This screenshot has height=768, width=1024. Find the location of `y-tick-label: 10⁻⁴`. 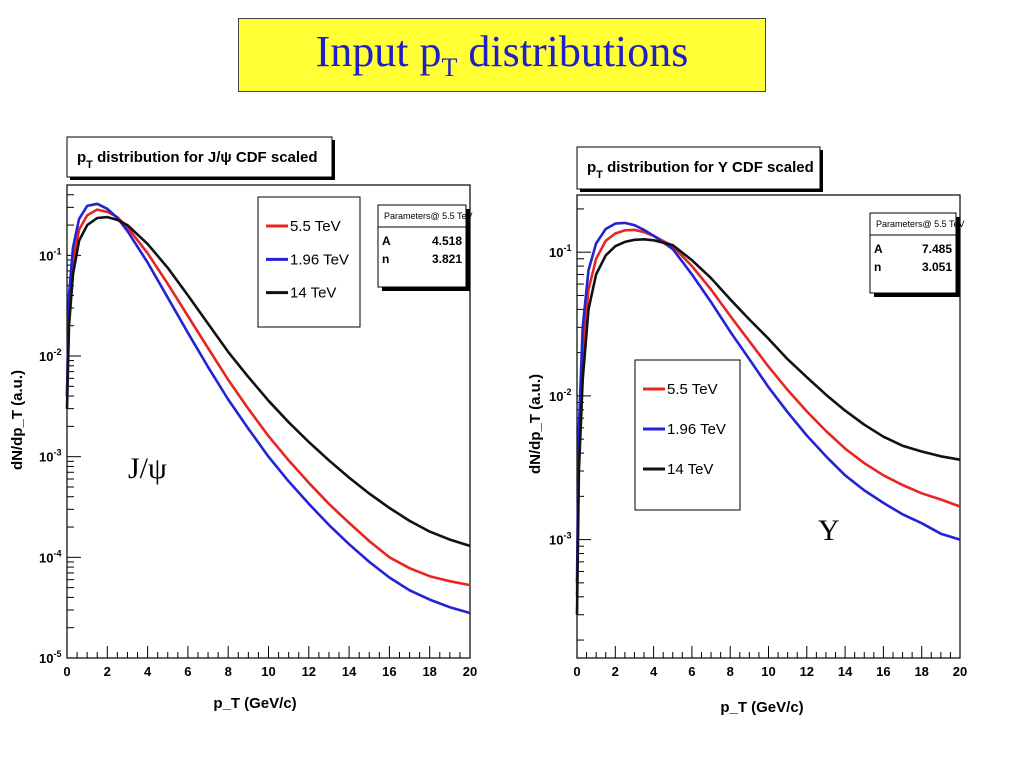

y-tick-label: 10⁻⁴ is located at coordinates (50, 556).